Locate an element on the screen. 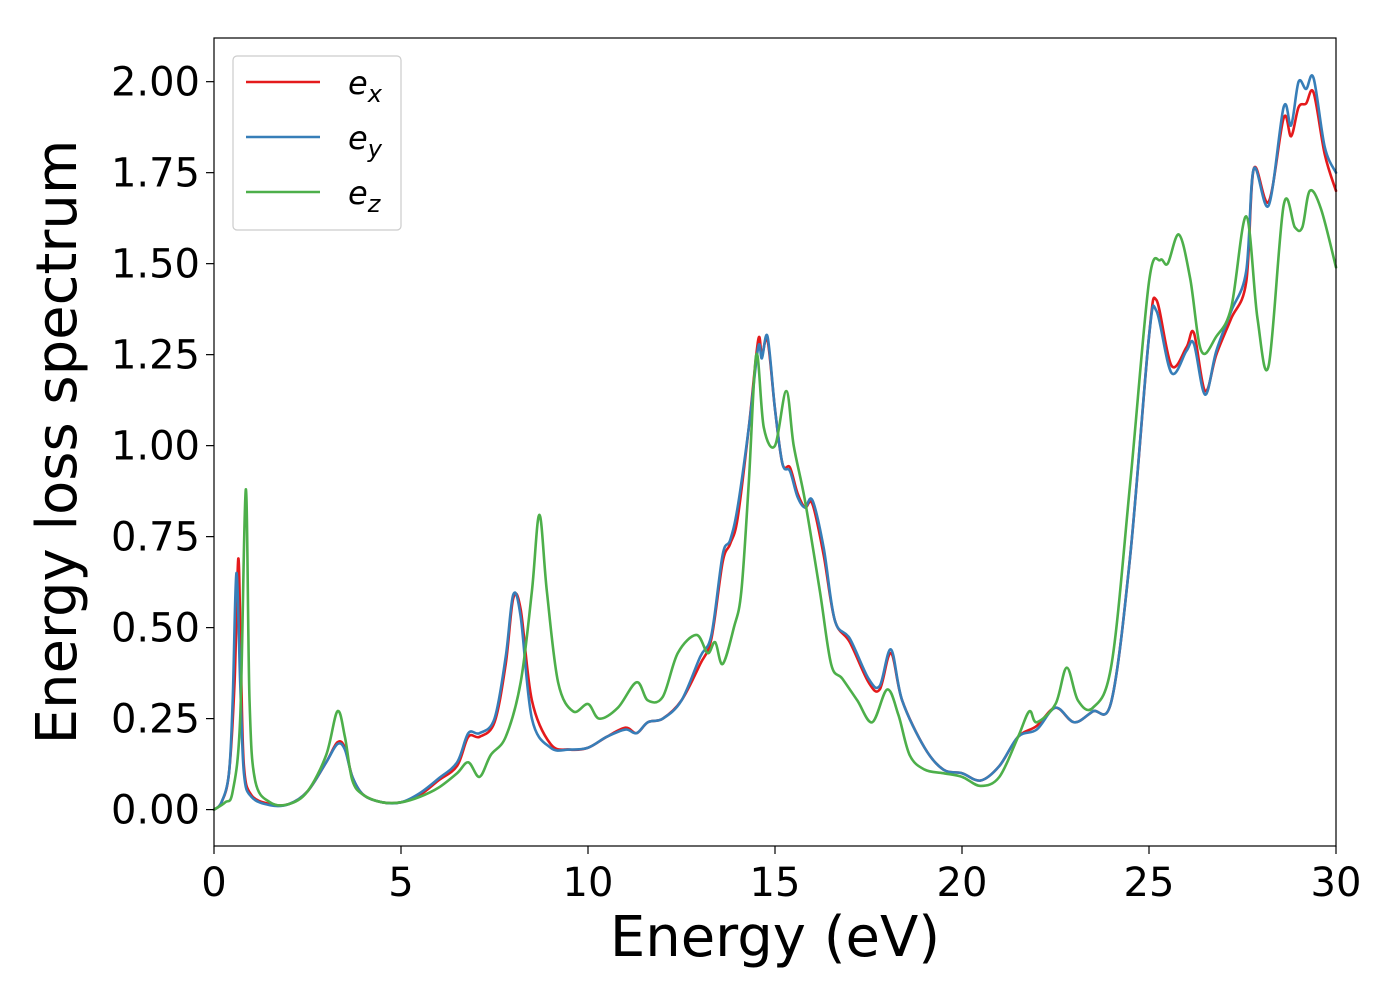 This screenshot has width=1400, height=1000. y-tick-label: 0.00 is located at coordinates (155, 811).